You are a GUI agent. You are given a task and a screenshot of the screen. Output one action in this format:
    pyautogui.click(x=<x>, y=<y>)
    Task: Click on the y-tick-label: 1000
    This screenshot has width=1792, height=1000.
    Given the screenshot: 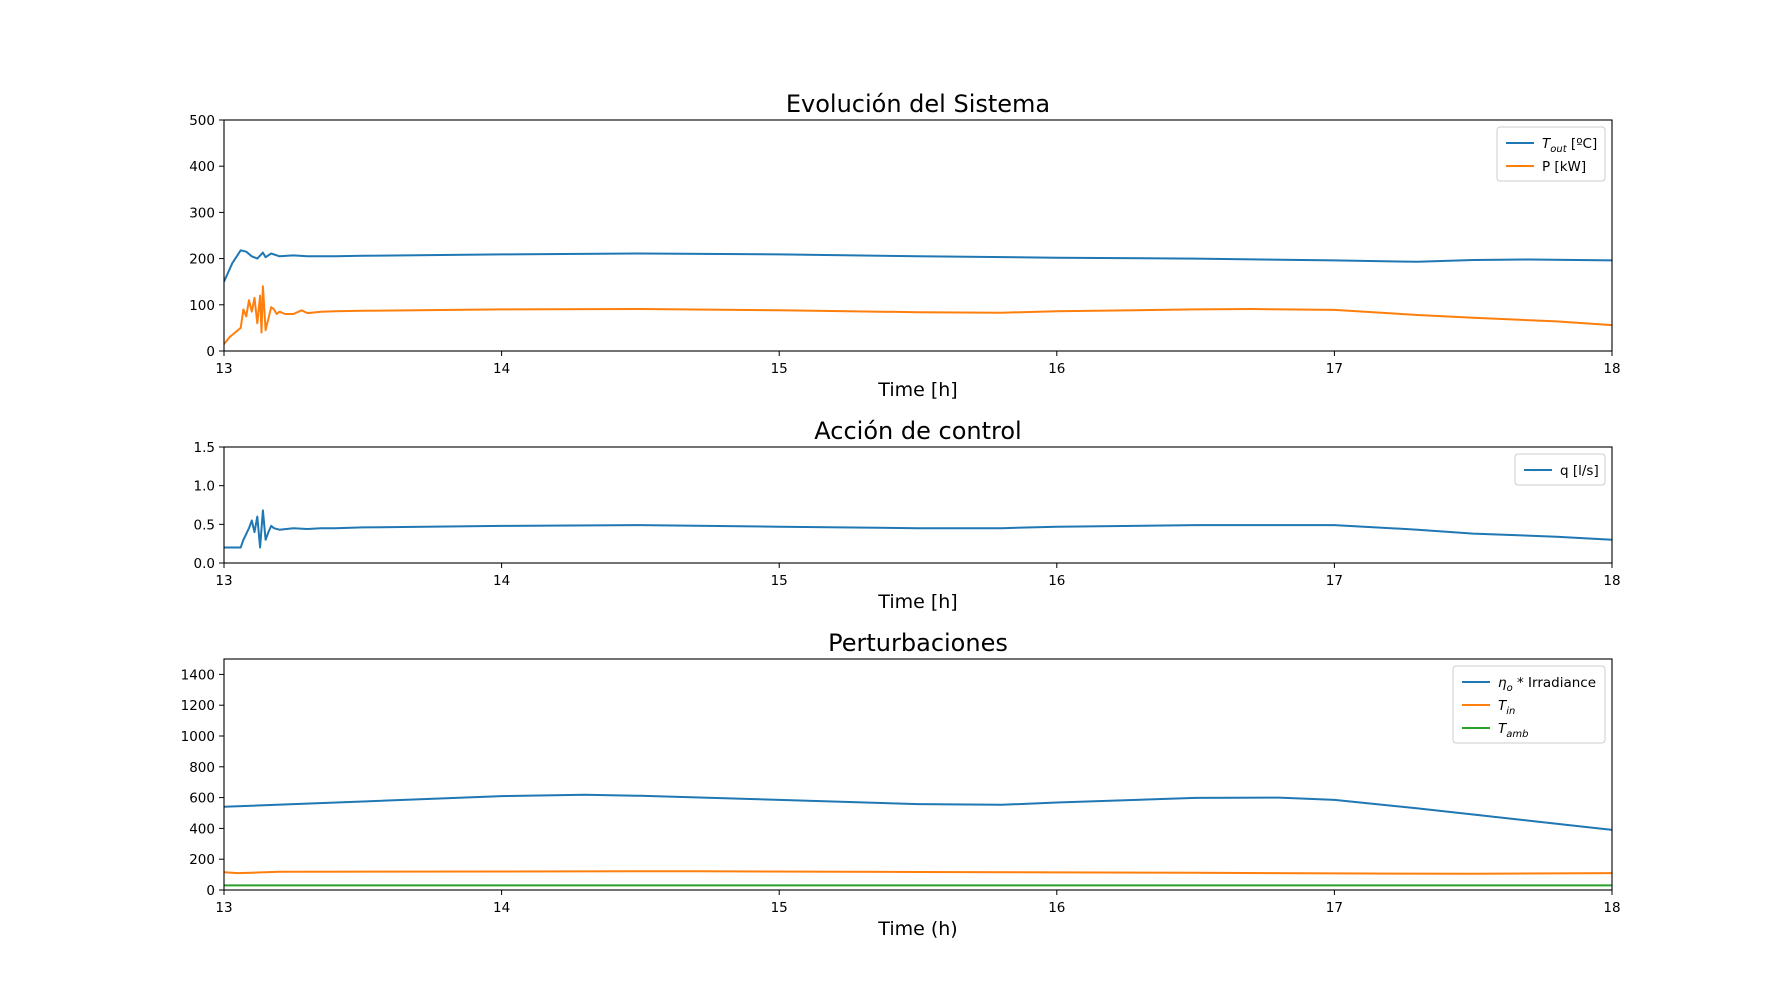 What is the action you would take?
    pyautogui.click(x=198, y=737)
    